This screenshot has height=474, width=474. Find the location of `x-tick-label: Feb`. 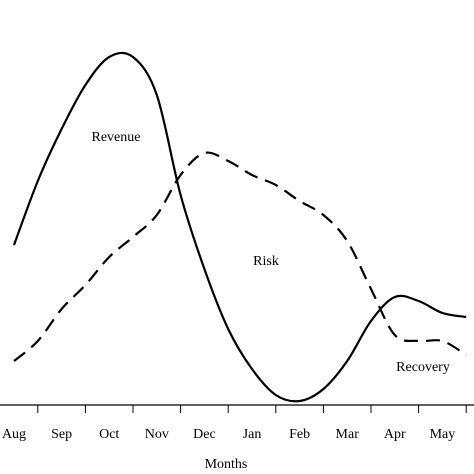

x-tick-label: Feb is located at coordinates (299, 434).